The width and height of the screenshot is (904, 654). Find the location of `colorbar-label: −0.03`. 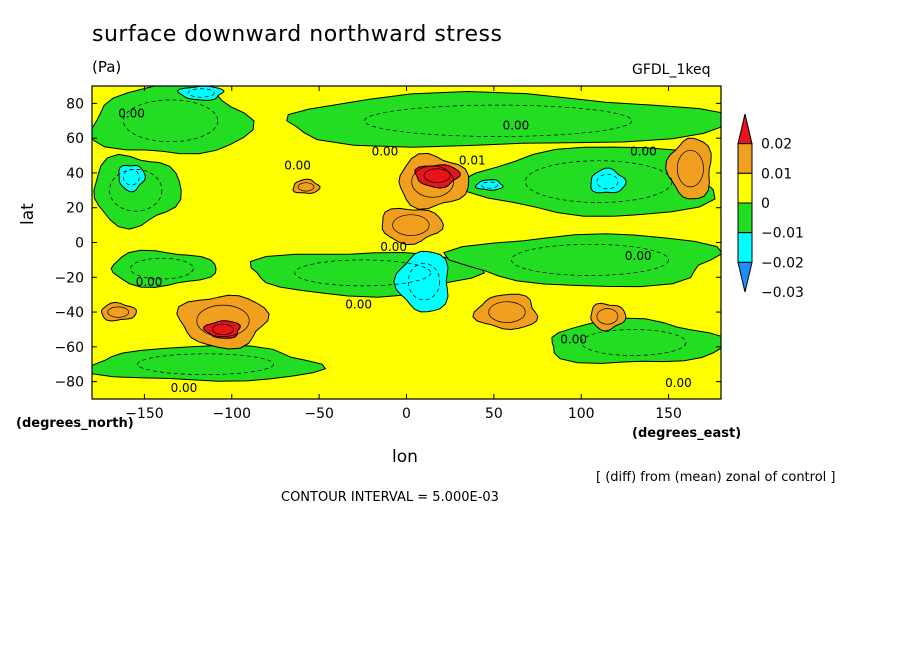

colorbar-label: −0.03 is located at coordinates (782, 293).